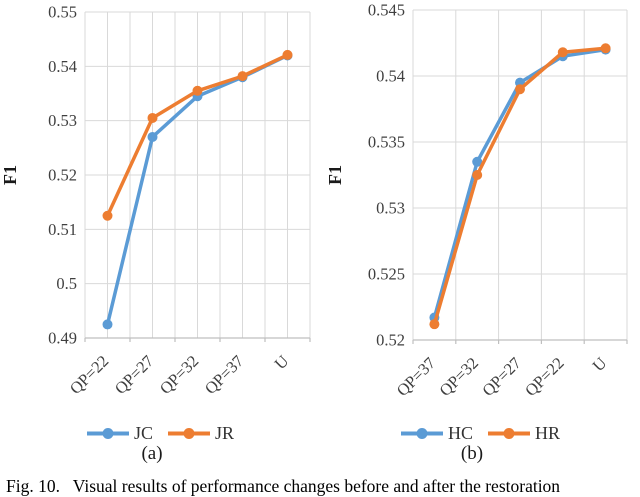 Image resolution: width=640 pixels, height=497 pixels. Describe the element at coordinates (509, 433) in the screenshot. I see `hr-line-marker-icon` at that location.